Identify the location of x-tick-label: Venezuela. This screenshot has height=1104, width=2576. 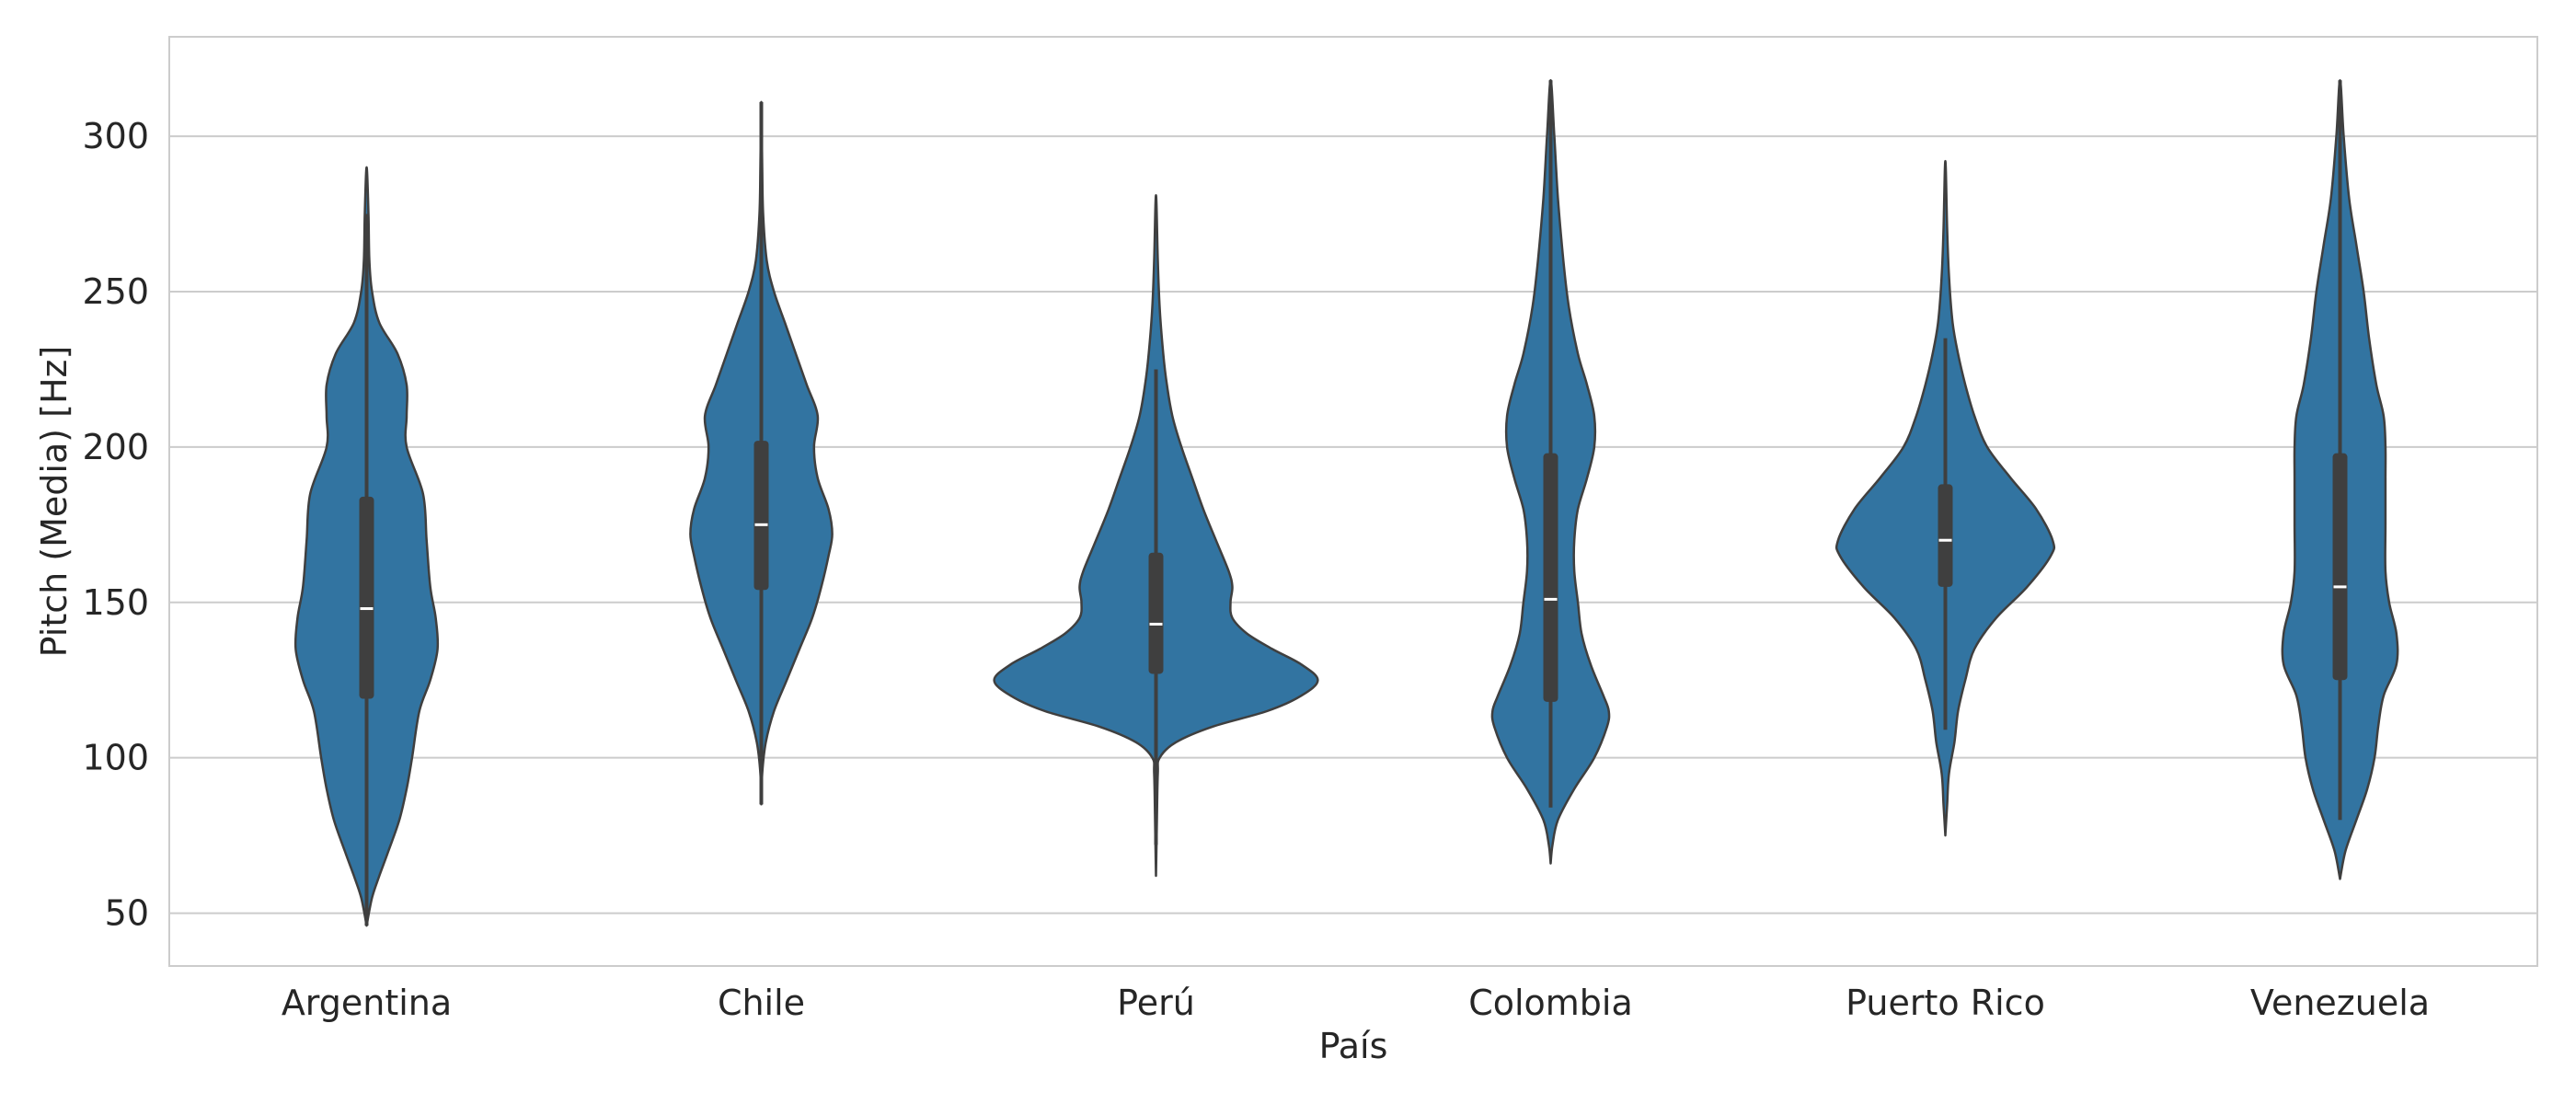
(2340, 1003).